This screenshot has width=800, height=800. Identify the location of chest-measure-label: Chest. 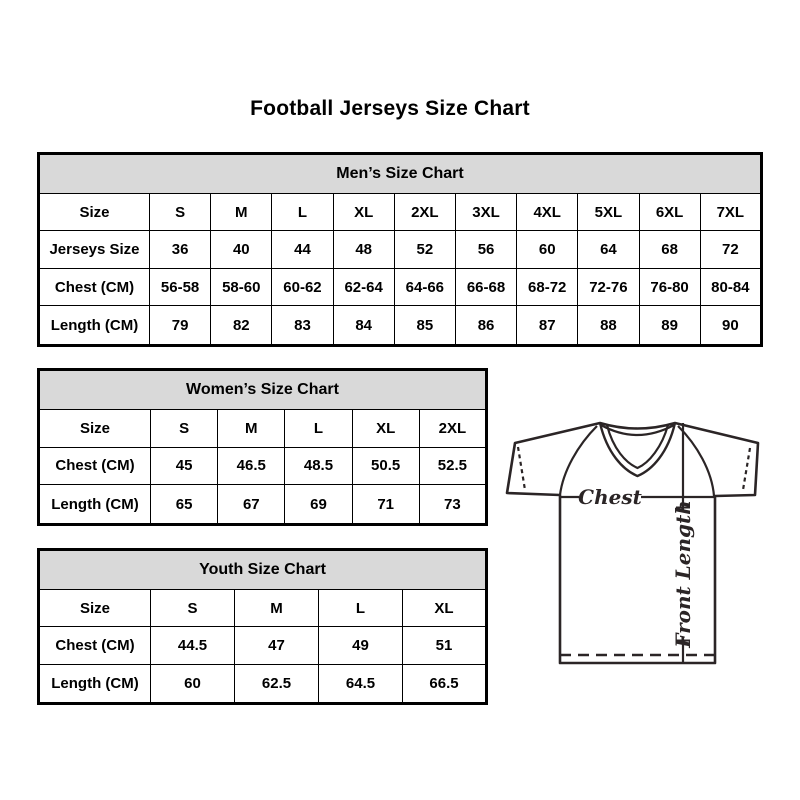
(610, 497).